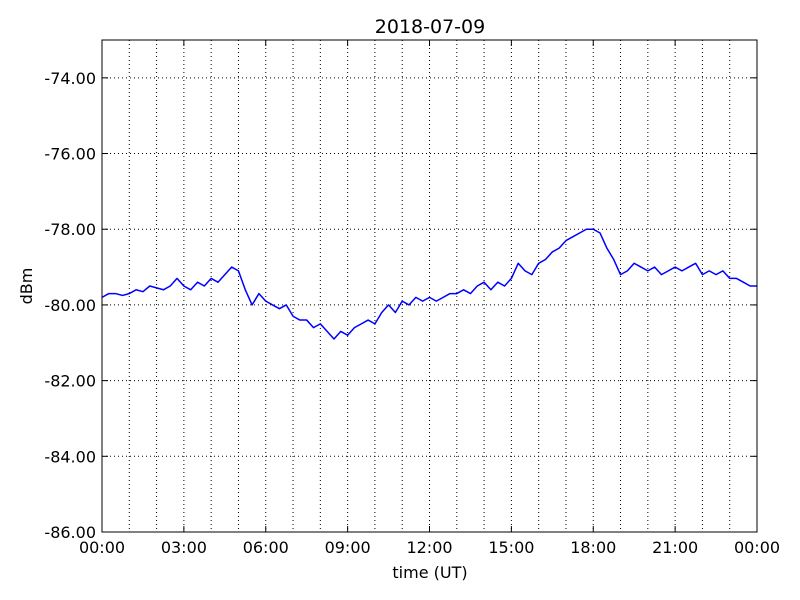 Image resolution: width=800 pixels, height=600 pixels. Describe the element at coordinates (70, 532) in the screenshot. I see `y-tick-label: -86.00` at that location.